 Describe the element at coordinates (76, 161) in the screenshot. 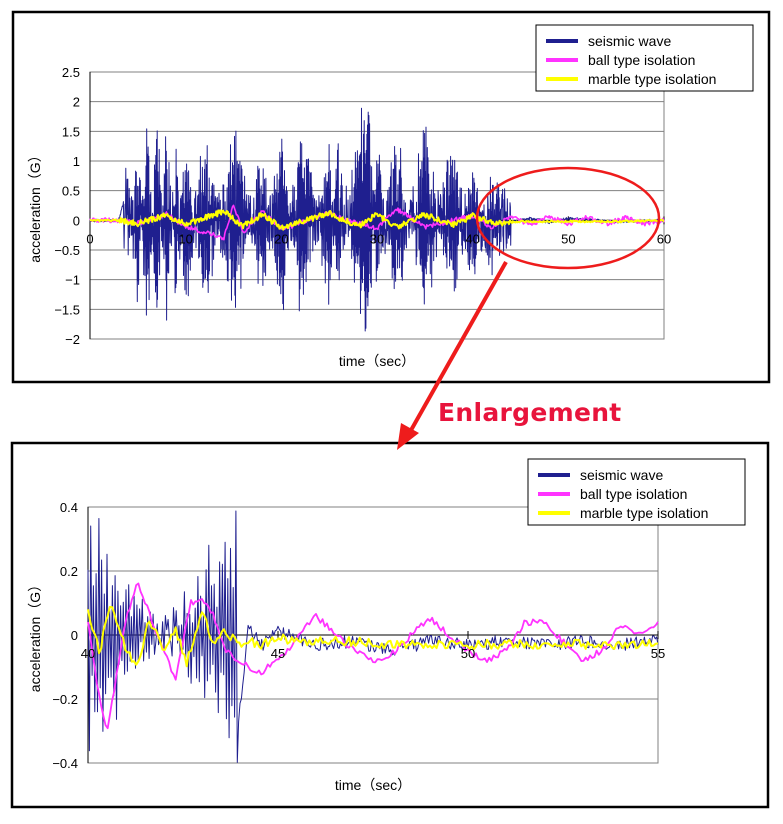

I see `y-tick-label: 1` at that location.